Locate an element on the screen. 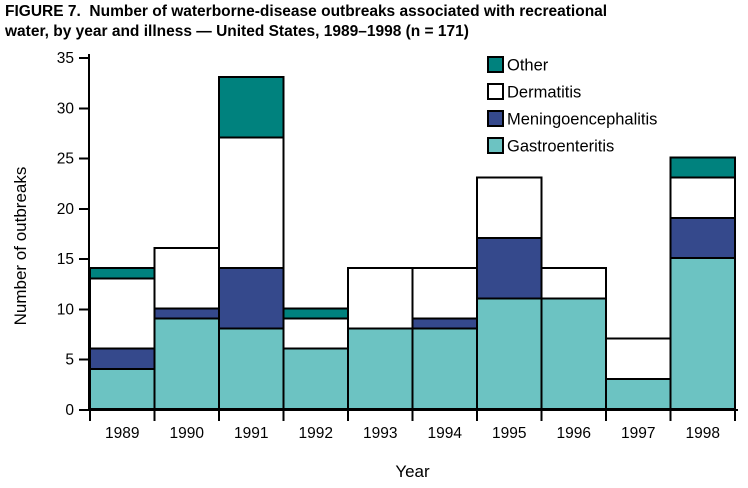  bar-segment-1998-dermatitis is located at coordinates (702, 197).